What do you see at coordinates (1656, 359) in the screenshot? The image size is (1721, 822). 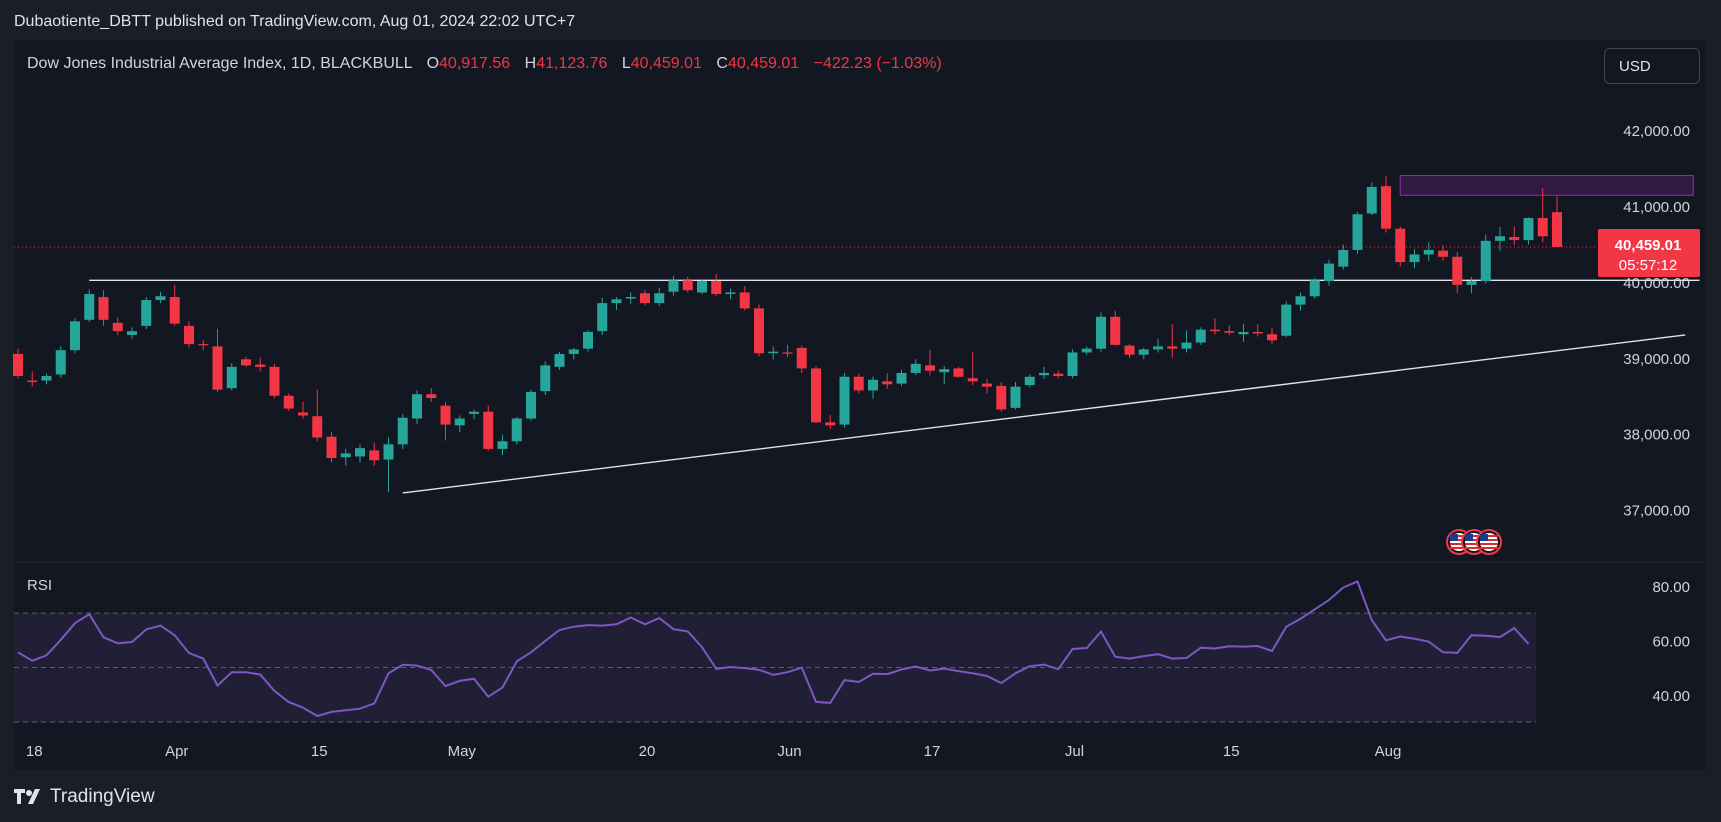 I see `price-tick-label: 39,000.00` at bounding box center [1656, 359].